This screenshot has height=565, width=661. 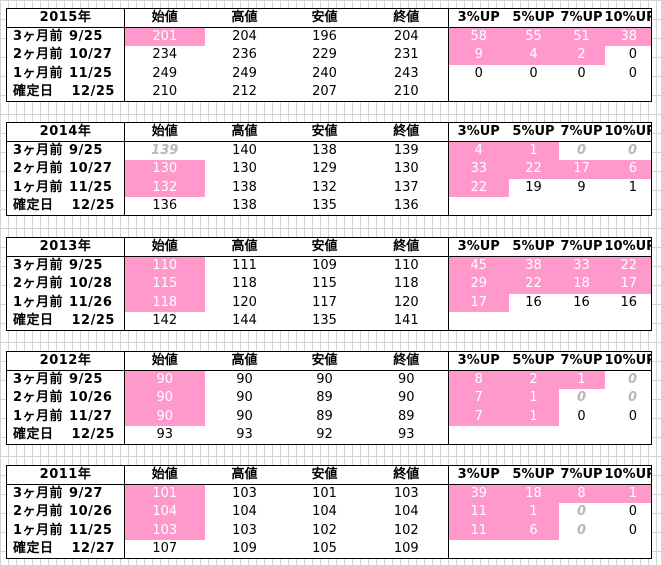 I want to click on price-cell: 240, so click(x=324, y=73).